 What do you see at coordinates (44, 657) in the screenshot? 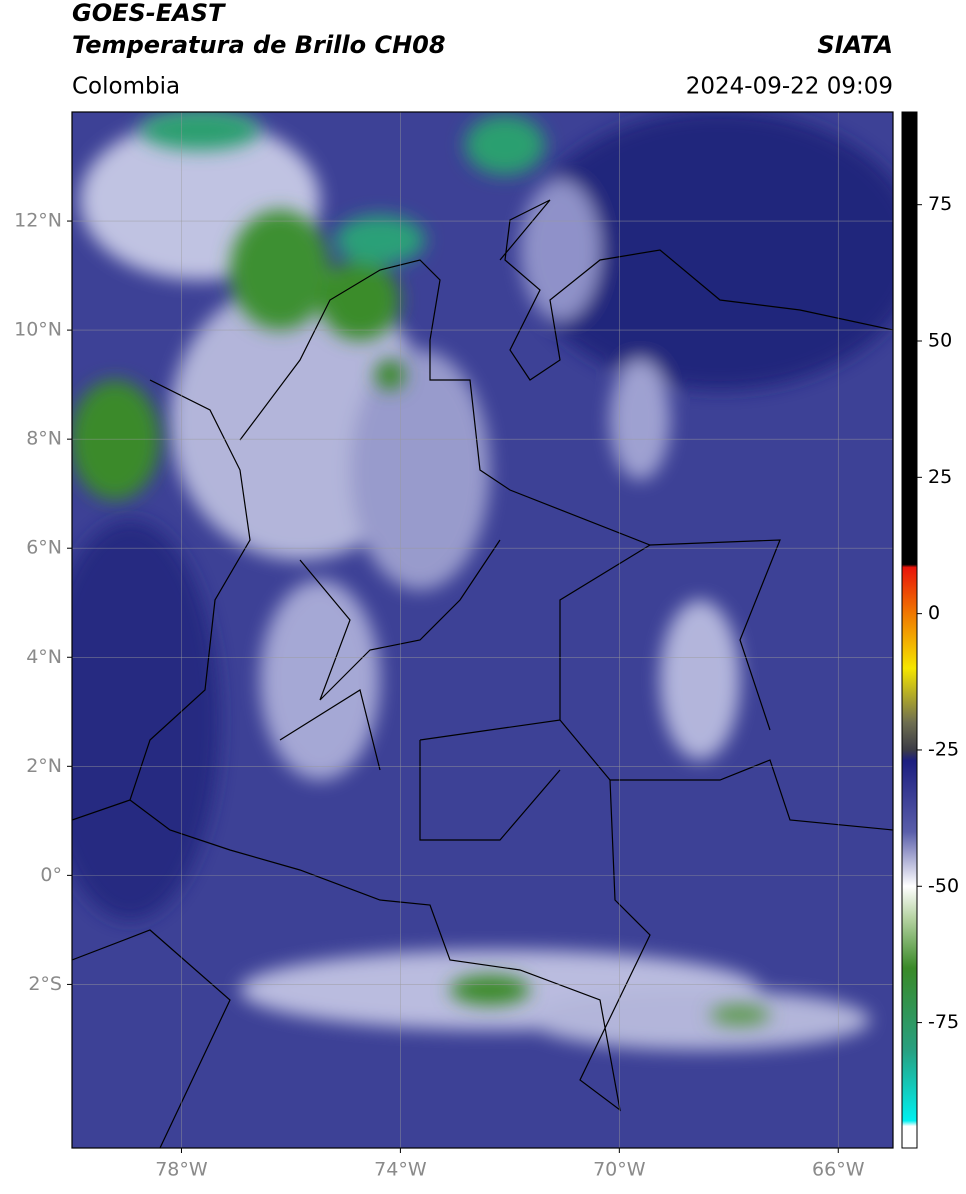
I see `y-tick-label: 4°N` at bounding box center [44, 657].